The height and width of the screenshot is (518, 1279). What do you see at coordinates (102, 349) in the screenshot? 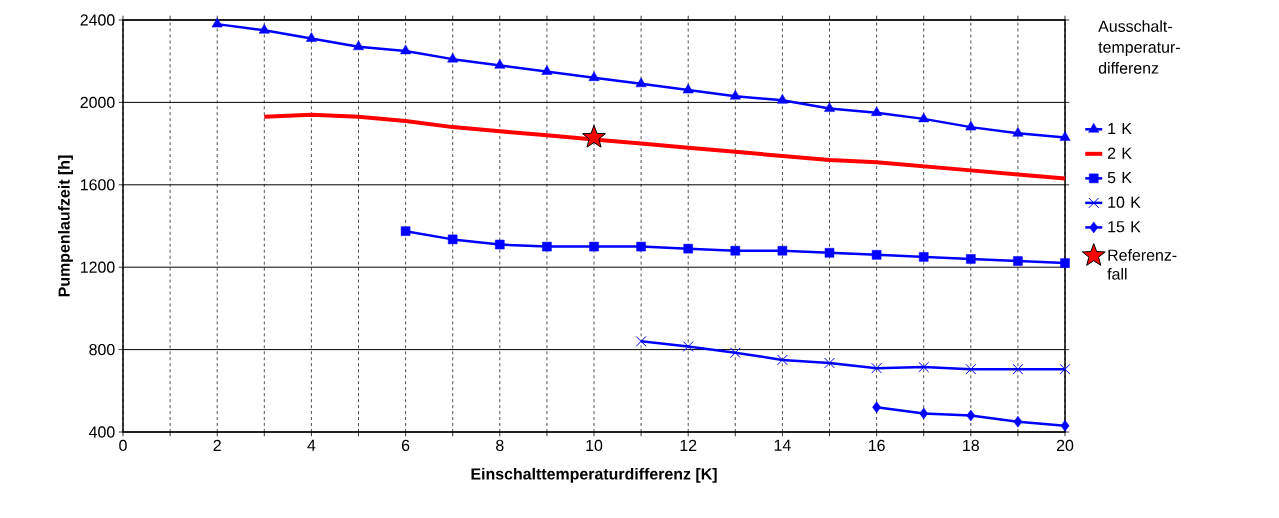
I see `y-tick-label: 800` at bounding box center [102, 349].